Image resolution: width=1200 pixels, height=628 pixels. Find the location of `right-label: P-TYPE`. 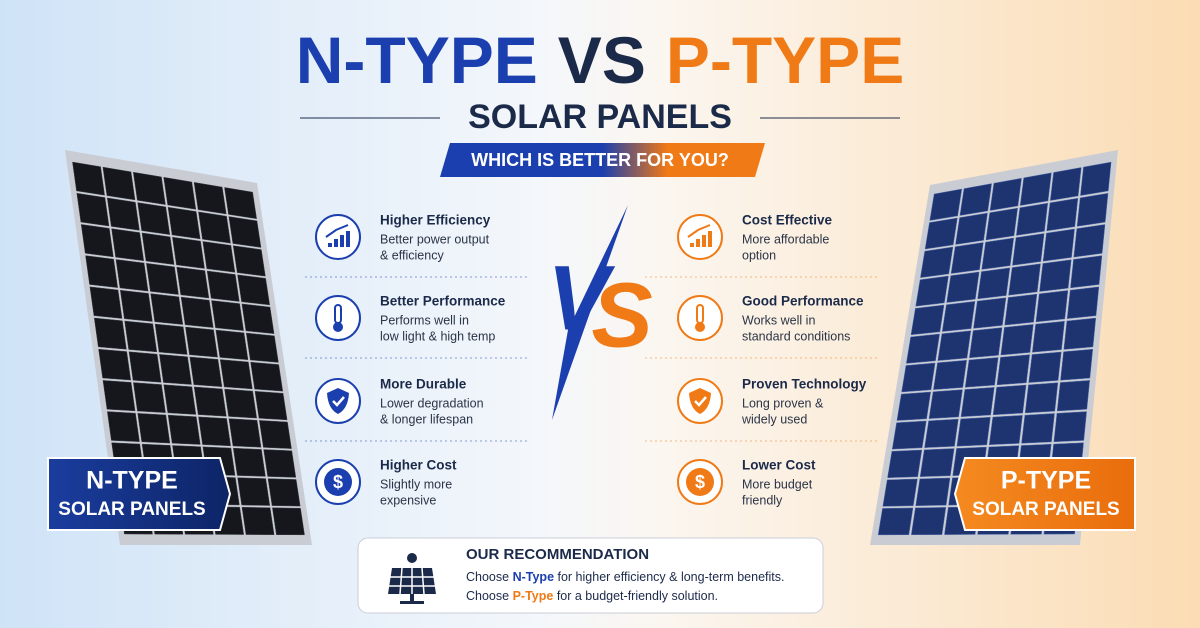

right-label: P-TYPE is located at coordinates (1046, 481).